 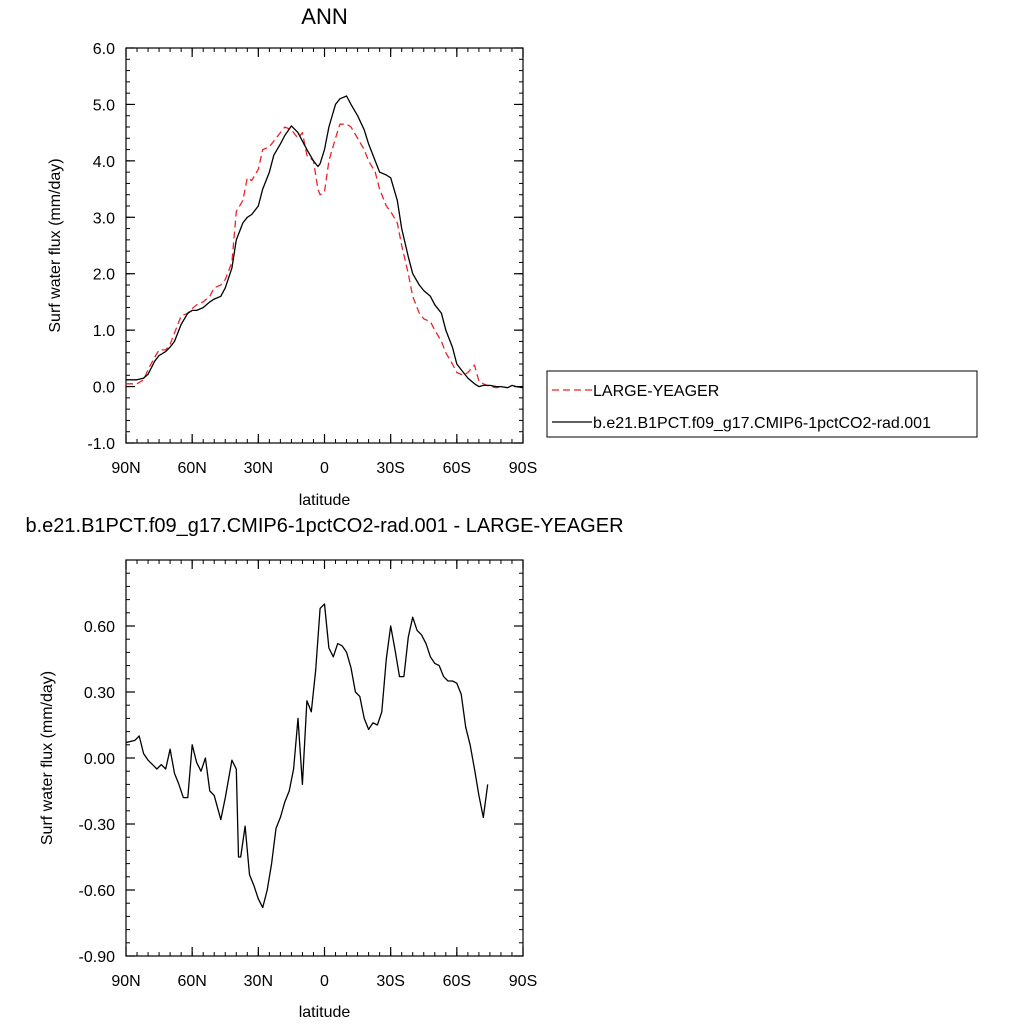 I want to click on plot-title: ANN, so click(x=324, y=16).